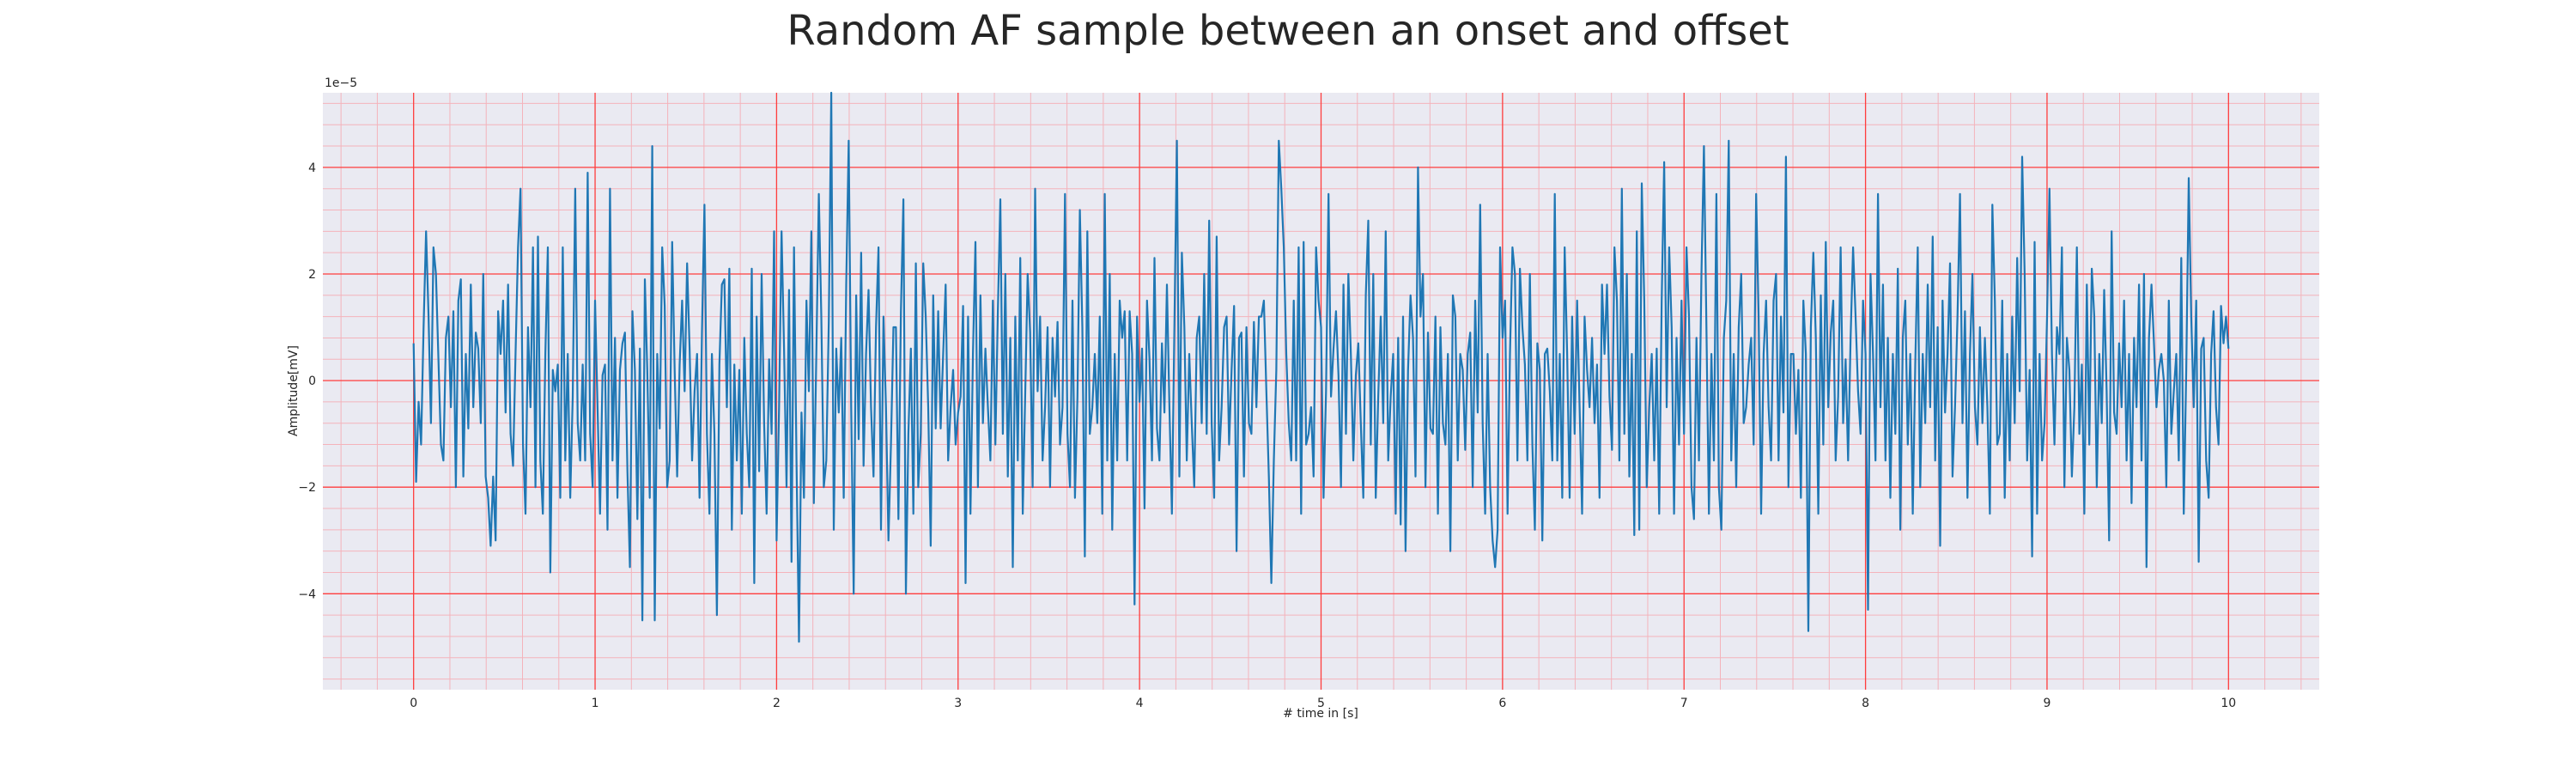 This screenshot has width=2576, height=773. I want to click on y-tick-label: −2, so click(307, 488).